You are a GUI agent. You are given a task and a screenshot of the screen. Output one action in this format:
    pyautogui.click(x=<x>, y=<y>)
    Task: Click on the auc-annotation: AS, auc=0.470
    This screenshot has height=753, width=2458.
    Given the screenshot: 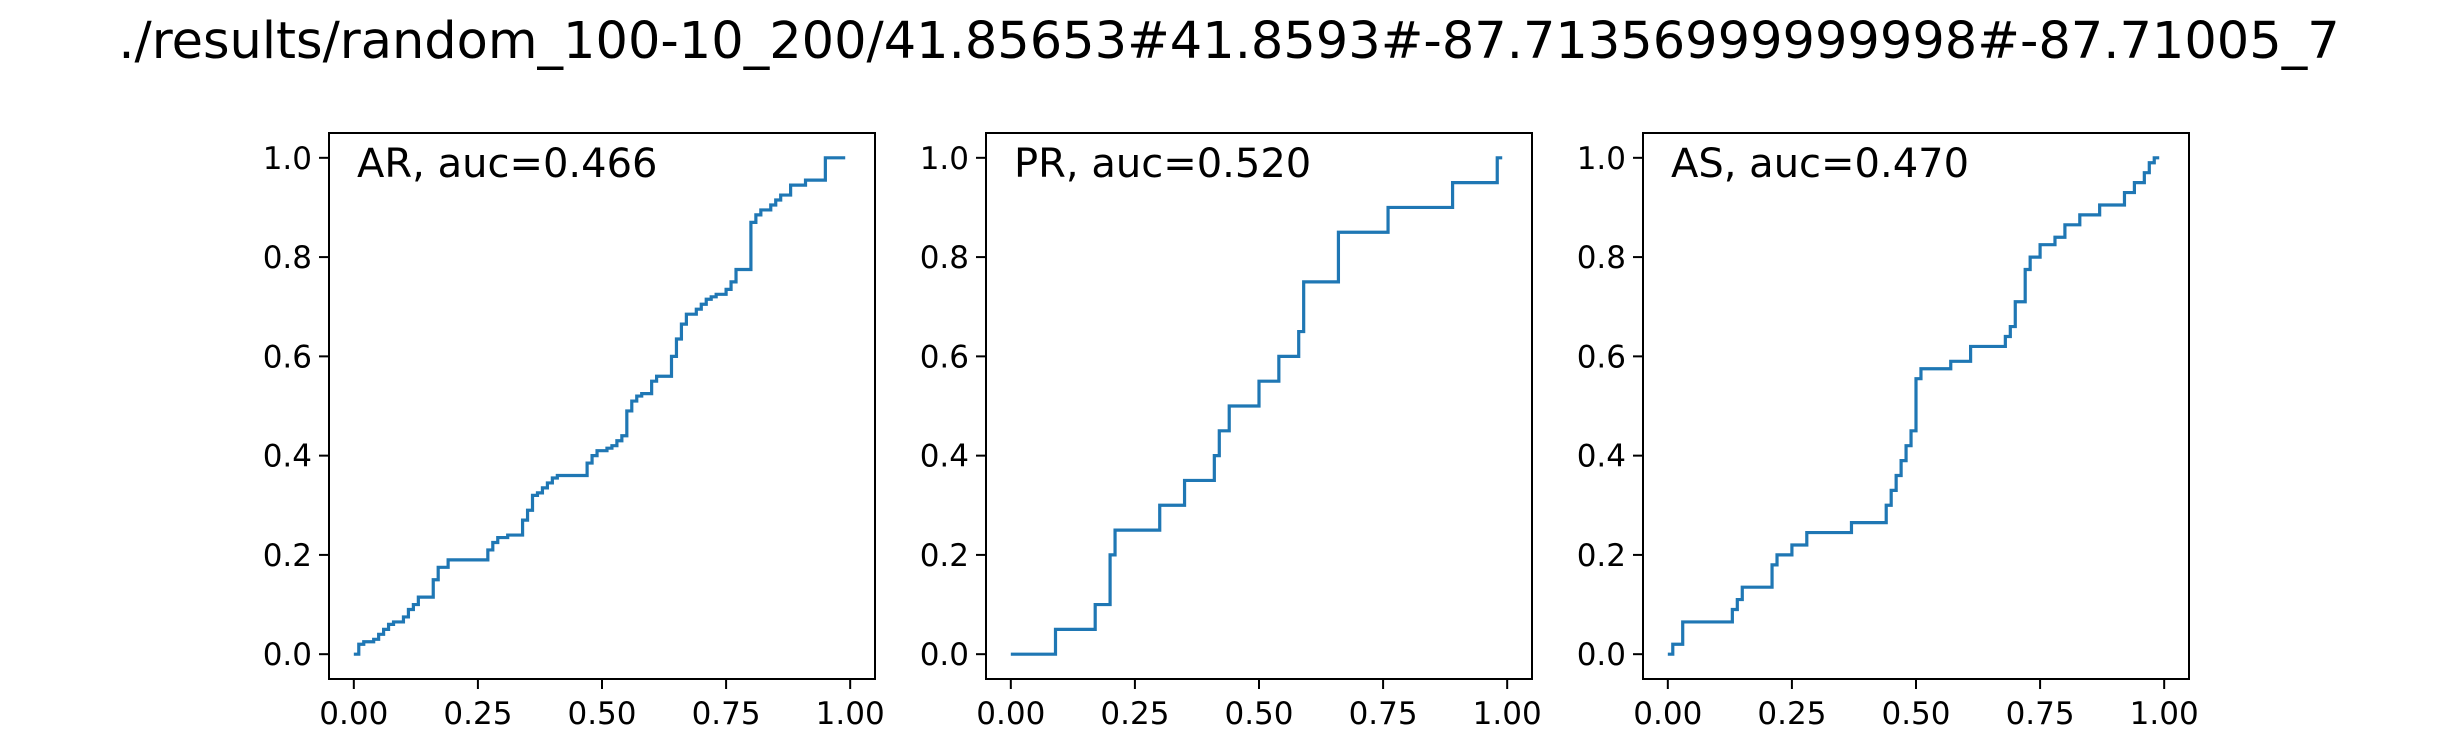 What is the action you would take?
    pyautogui.click(x=1820, y=164)
    